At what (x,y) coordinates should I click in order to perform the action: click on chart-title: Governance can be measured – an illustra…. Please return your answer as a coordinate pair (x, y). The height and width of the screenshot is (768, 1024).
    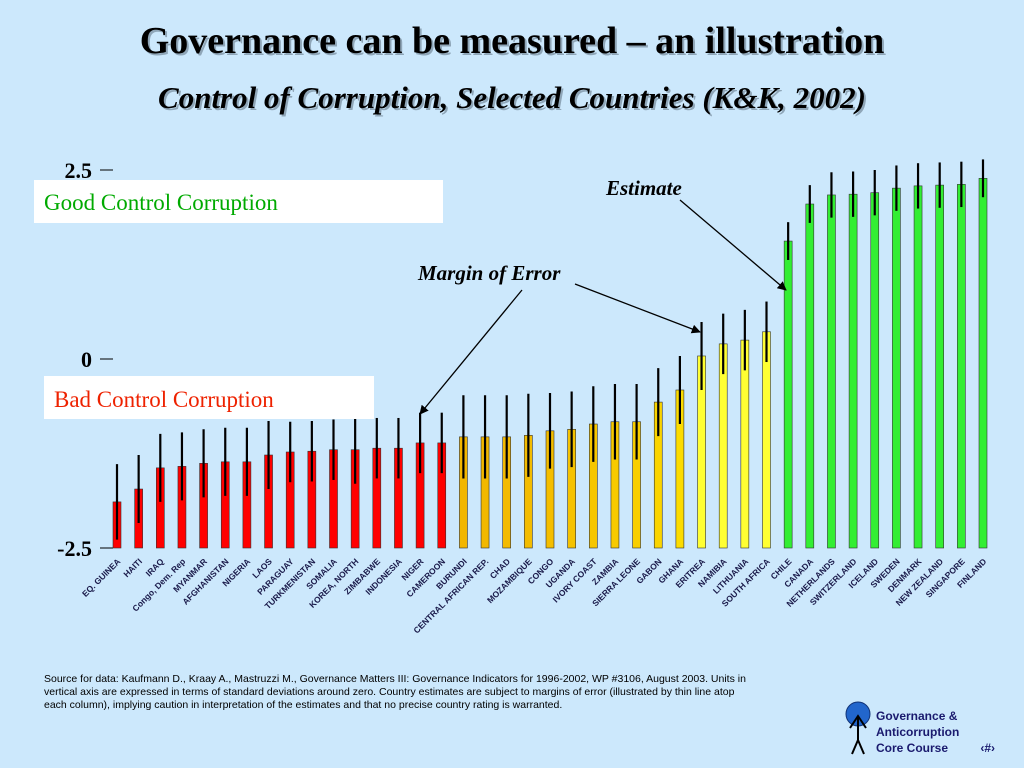
    Looking at the image, I should click on (512, 41).